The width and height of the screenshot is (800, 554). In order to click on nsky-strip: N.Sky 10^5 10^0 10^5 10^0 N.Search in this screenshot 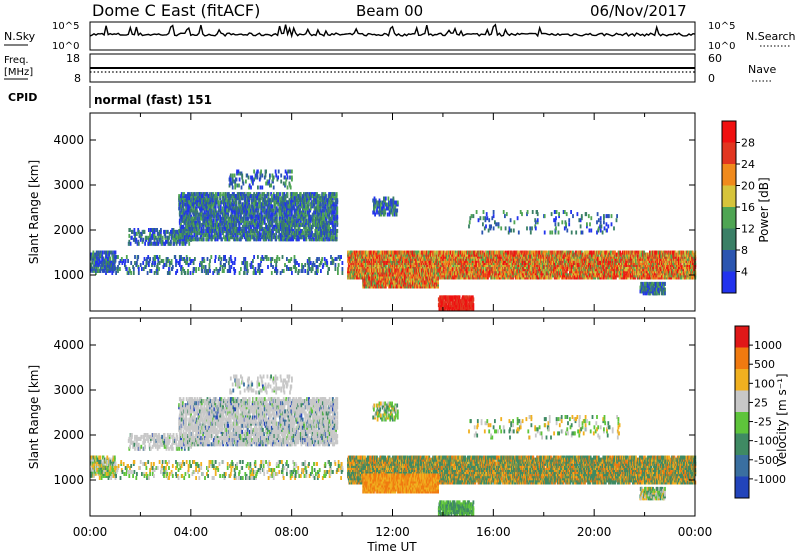, I will do `click(400, 36)`.